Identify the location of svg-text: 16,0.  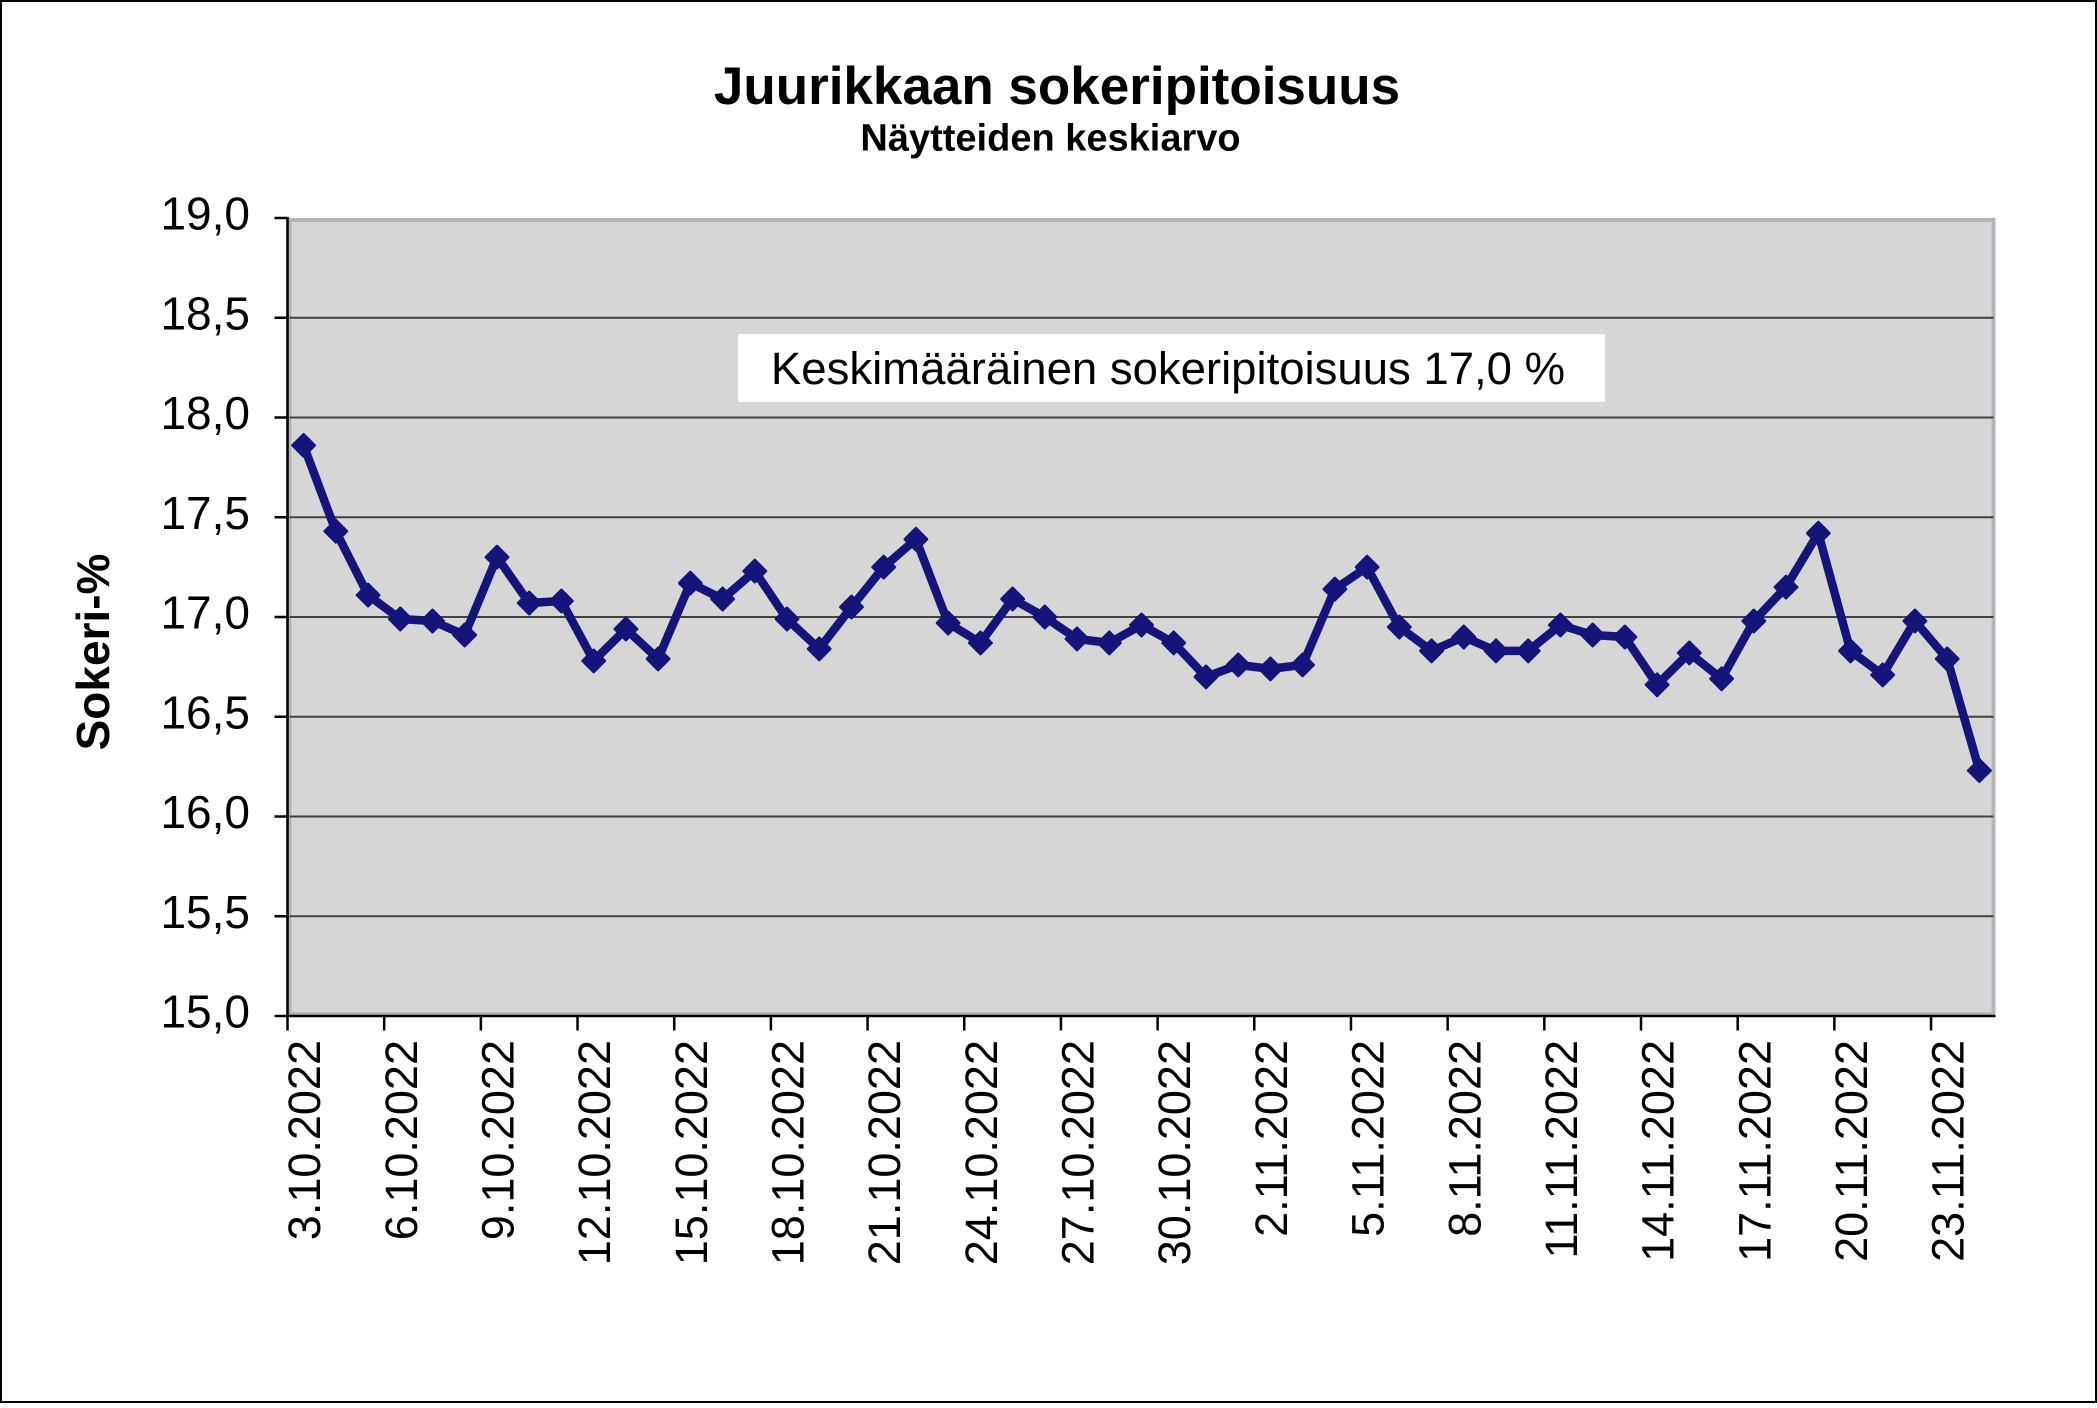
(205, 812).